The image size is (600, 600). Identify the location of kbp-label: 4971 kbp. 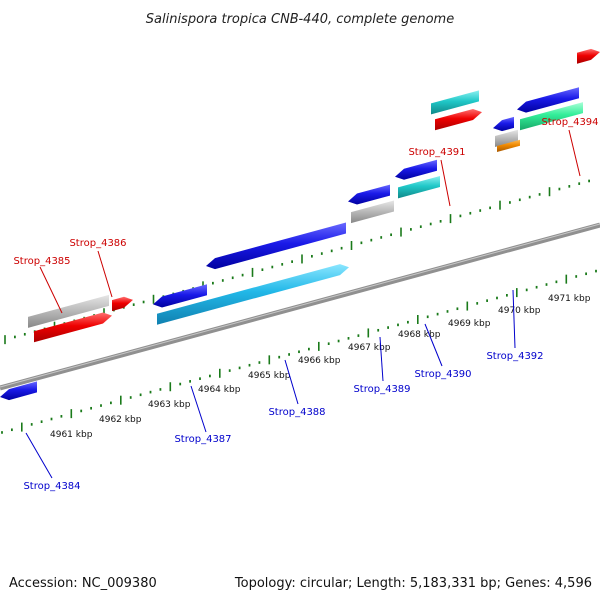
(569, 299).